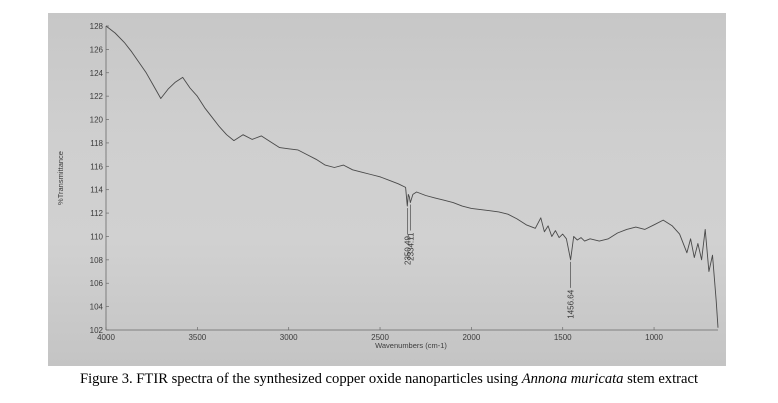 The width and height of the screenshot is (778, 403). I want to click on y-tick-label: 104, so click(97, 307).